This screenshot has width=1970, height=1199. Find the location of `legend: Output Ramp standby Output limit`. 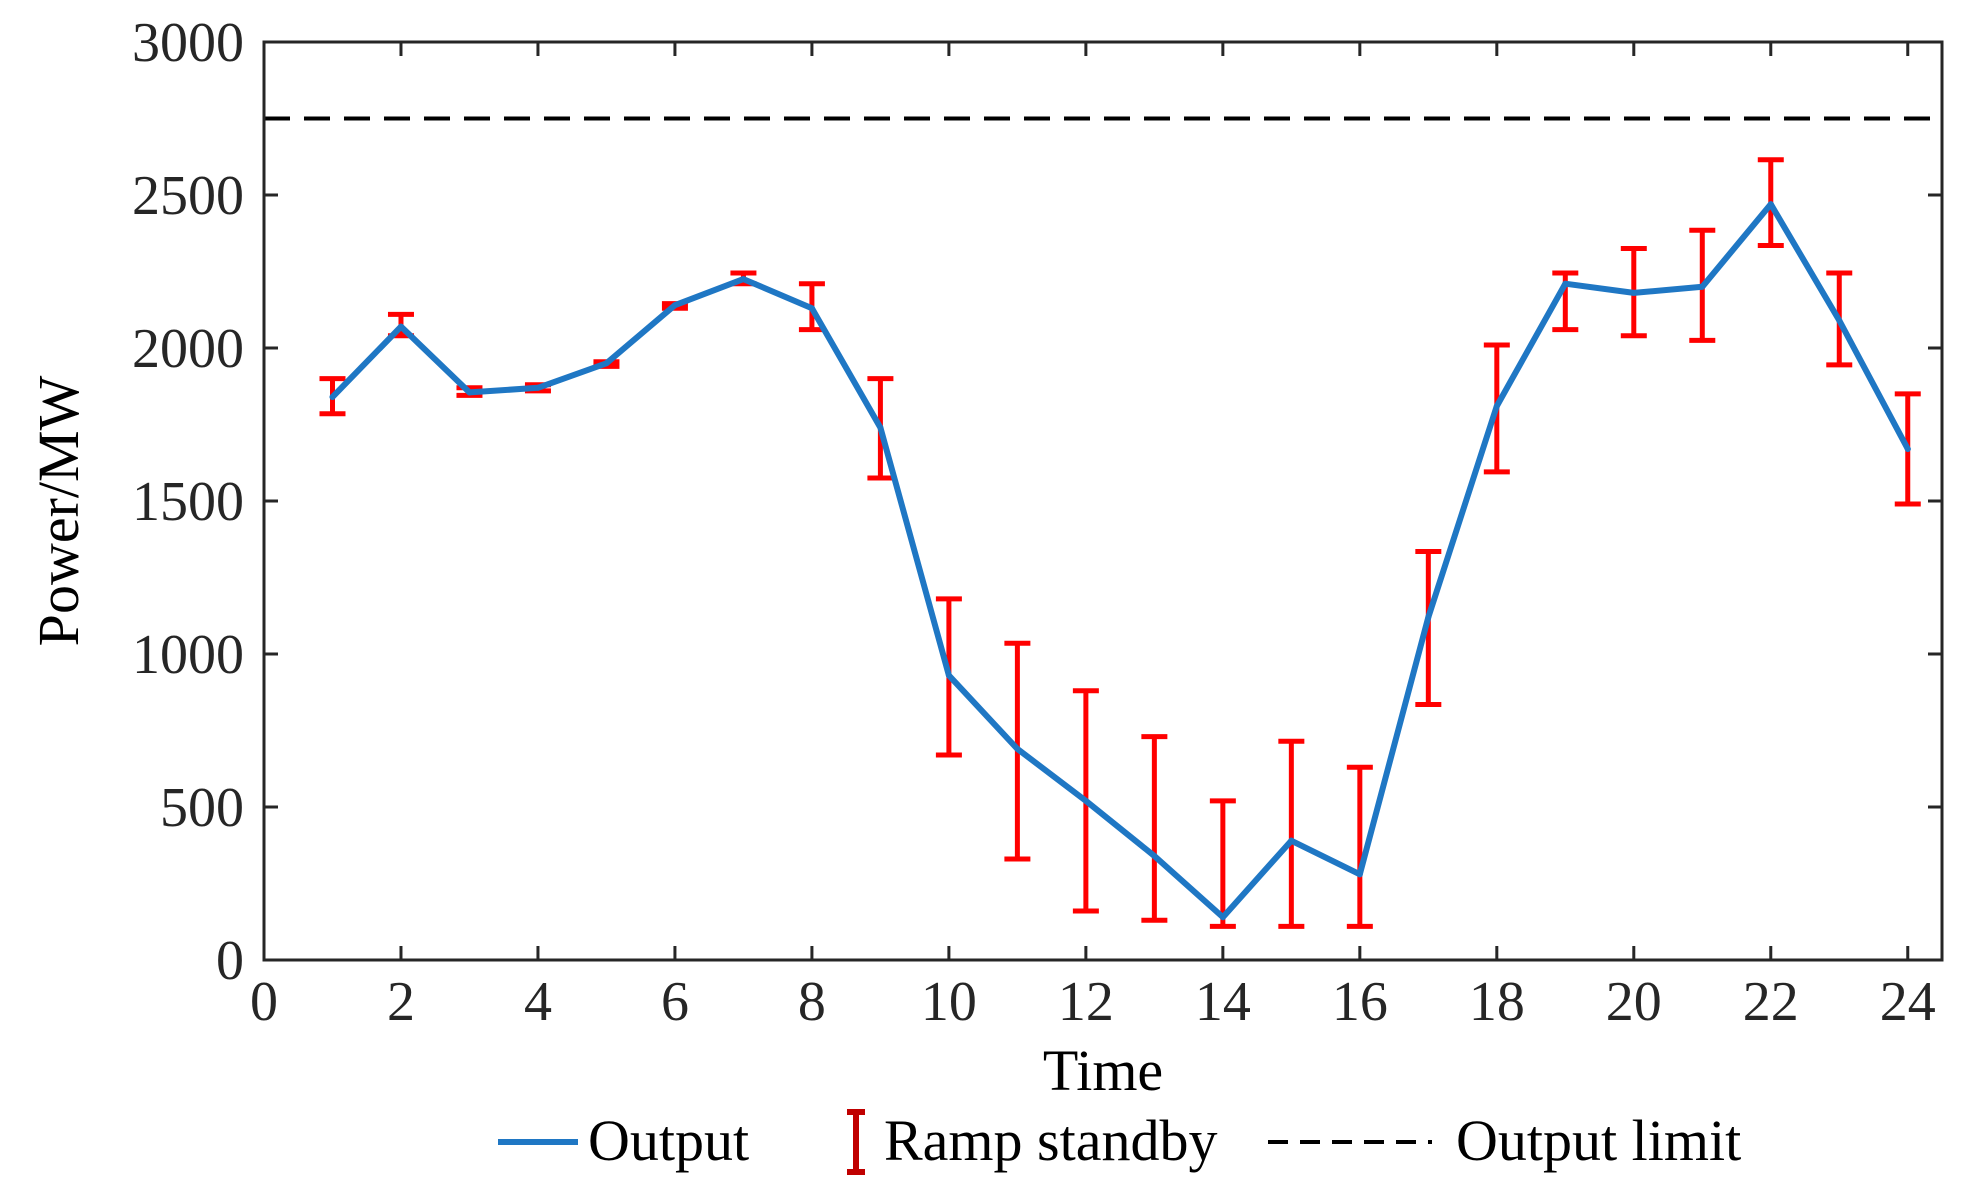

legend: Output Ramp standby Output limit is located at coordinates (1119, 1141).